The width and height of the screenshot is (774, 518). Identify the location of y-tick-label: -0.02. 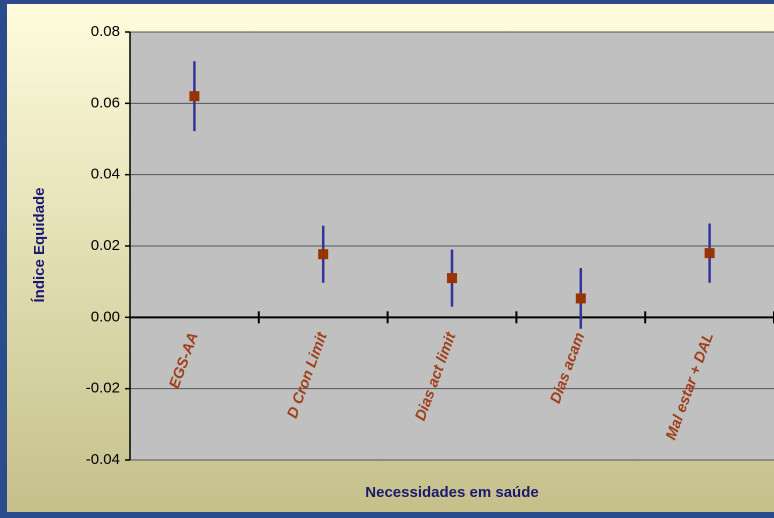
(103, 388).